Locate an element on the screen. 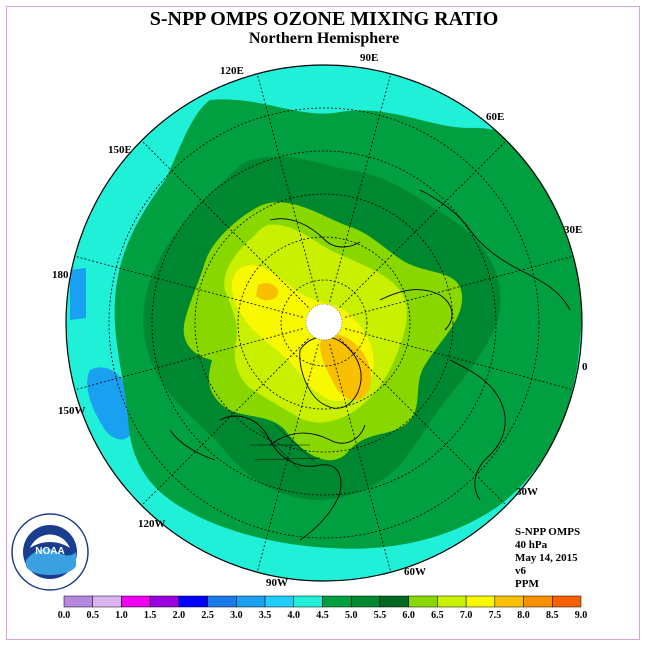 This screenshot has width=648, height=648. lon-label-30w: 30W is located at coordinates (527, 492).